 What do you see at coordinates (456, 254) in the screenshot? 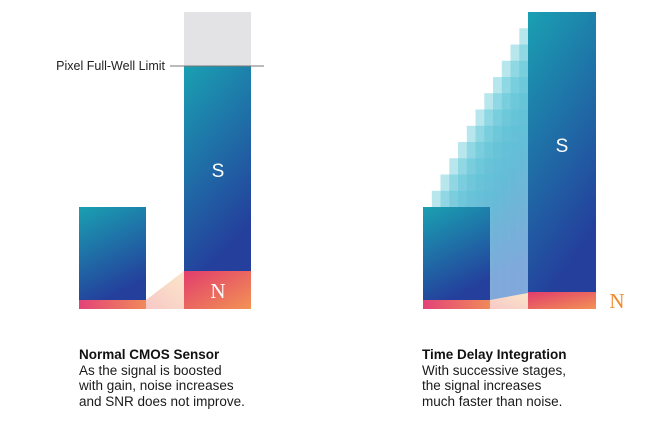
I see `right-first-stage-signal-bar` at bounding box center [456, 254].